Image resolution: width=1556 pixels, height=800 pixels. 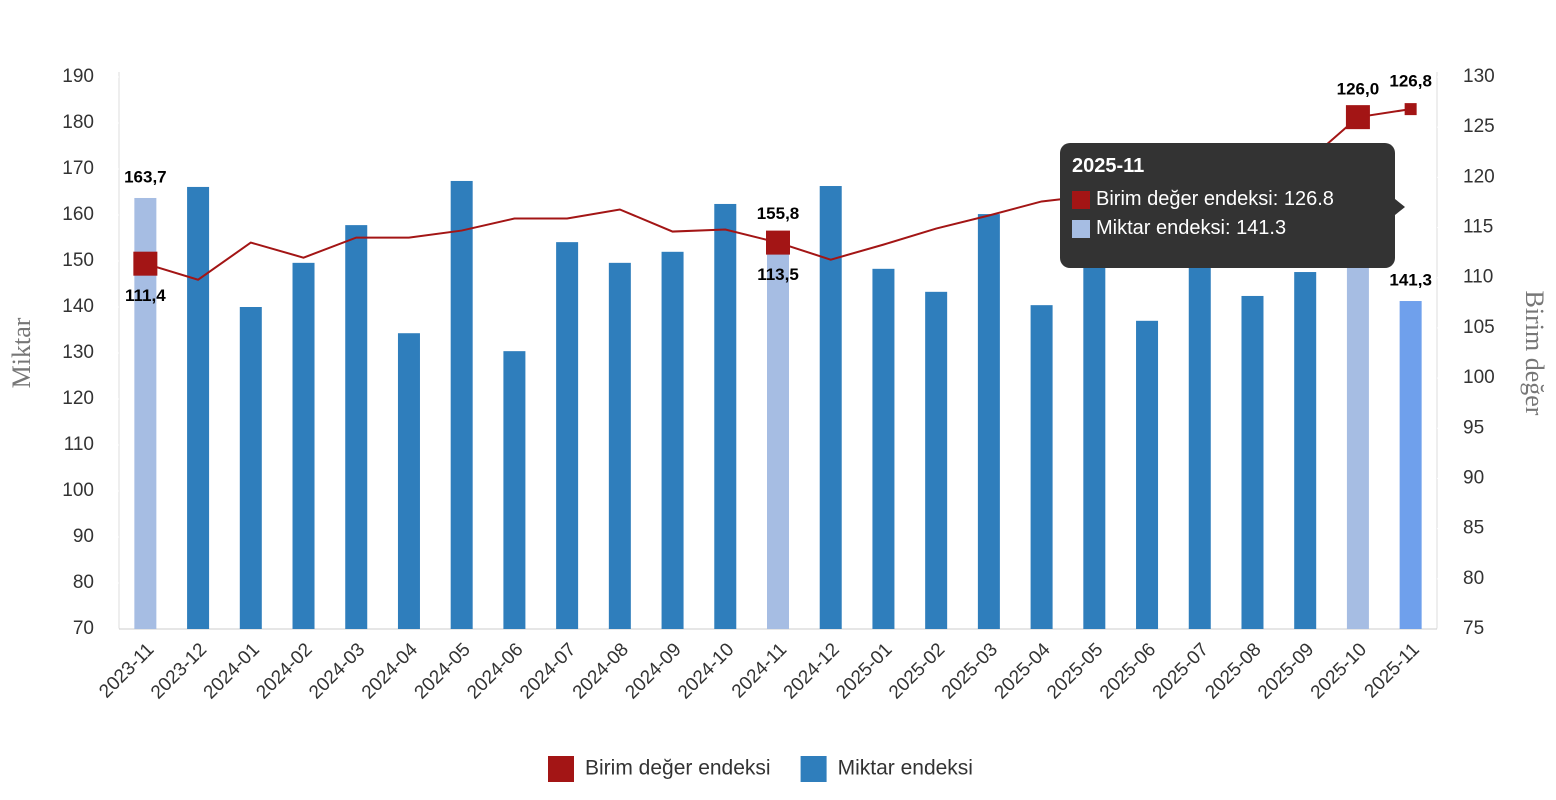 I want to click on y-tick-label: 120, so click(x=78, y=398).